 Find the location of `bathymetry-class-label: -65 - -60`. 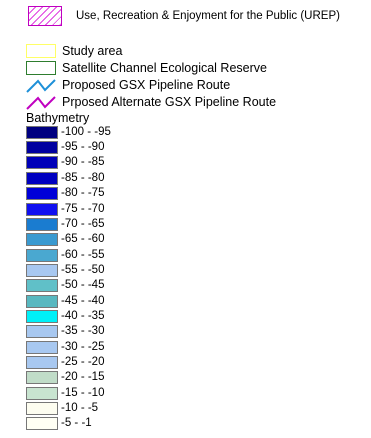

bathymetry-class-label: -65 - -60 is located at coordinates (83, 239).